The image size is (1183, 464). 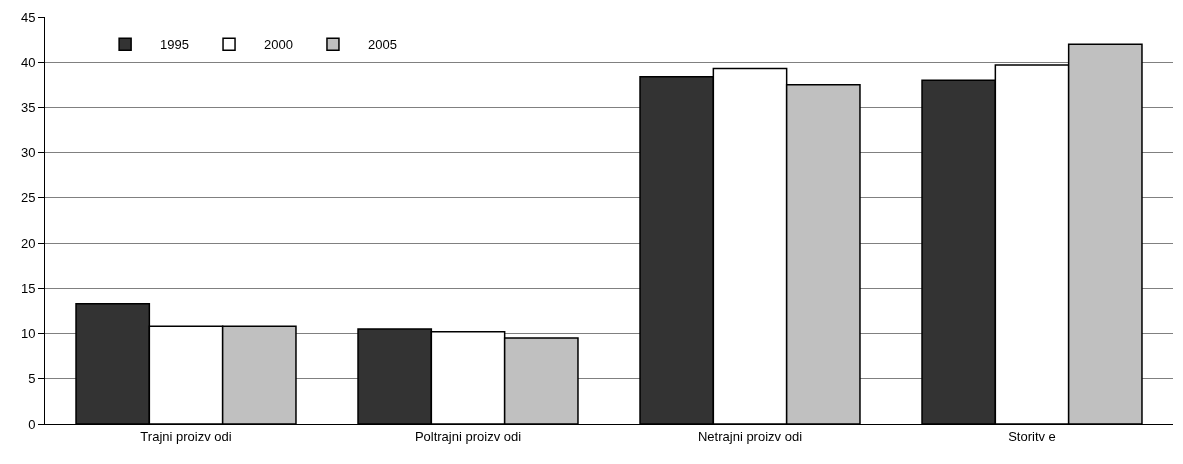 I want to click on y-tick-label: 35, so click(x=28, y=107).